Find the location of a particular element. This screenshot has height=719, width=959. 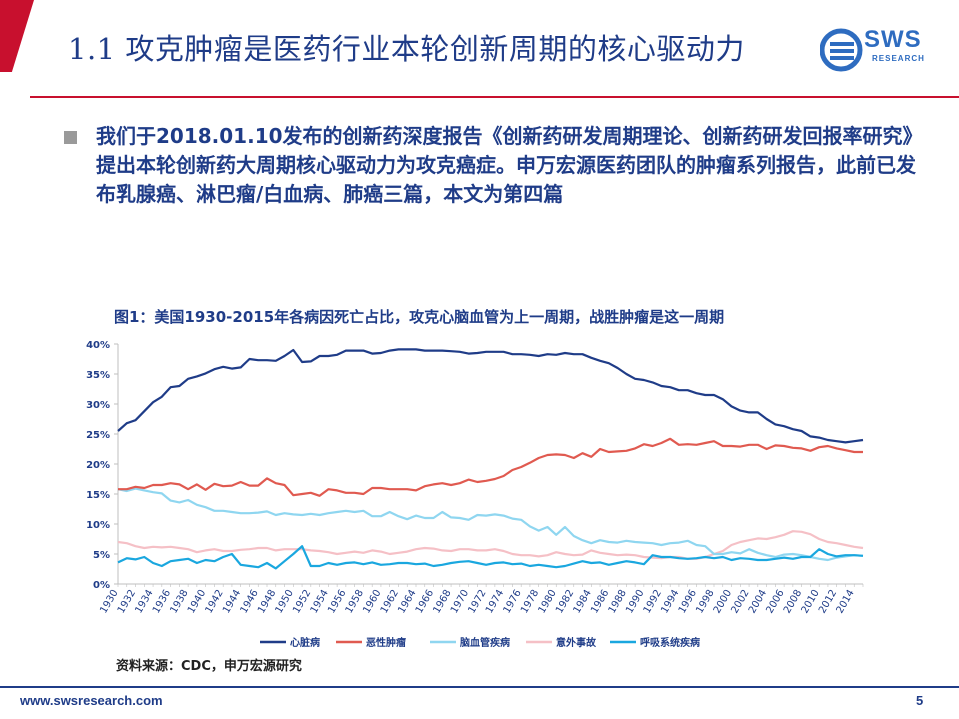

source-note: 资料来源：CDC，申万宏源研究 is located at coordinates (209, 666).